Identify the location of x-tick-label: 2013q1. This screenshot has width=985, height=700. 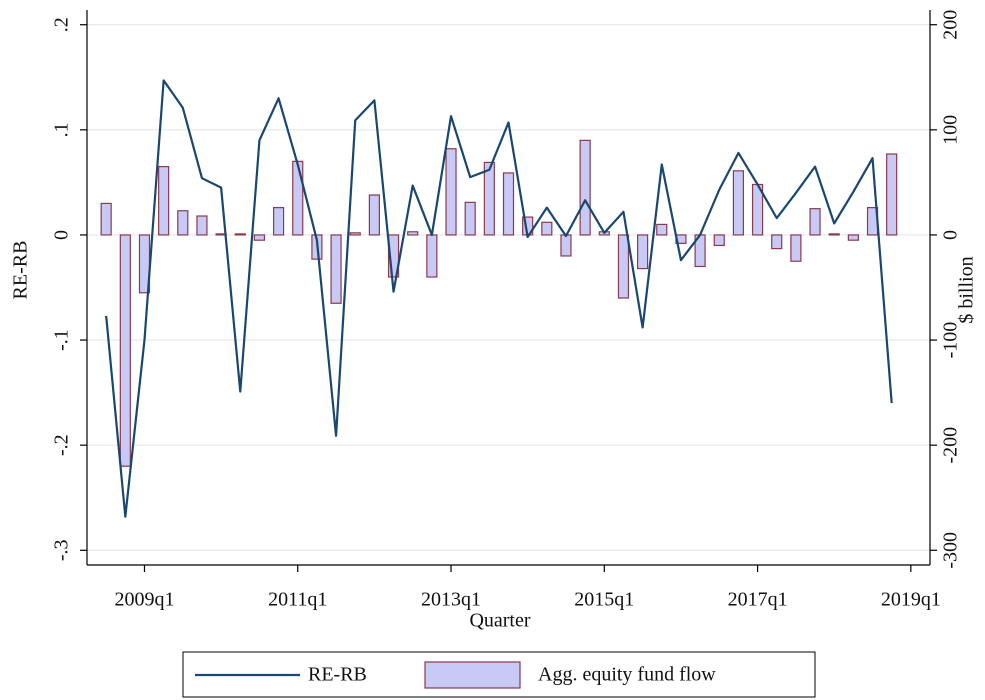
(451, 600).